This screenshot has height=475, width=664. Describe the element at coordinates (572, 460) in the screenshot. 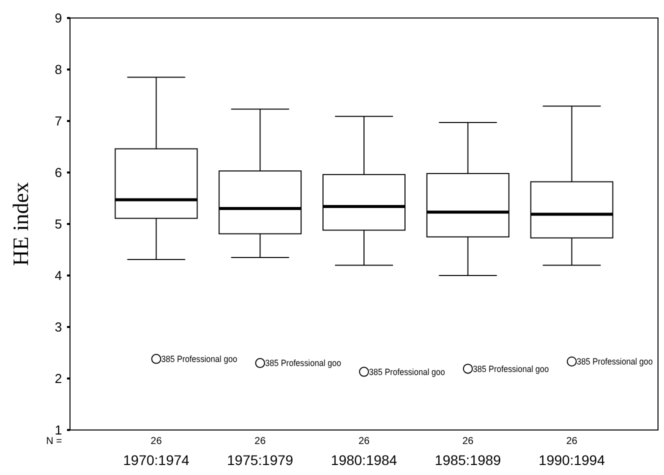

I see `x-tick-label: 1990:1994` at that location.